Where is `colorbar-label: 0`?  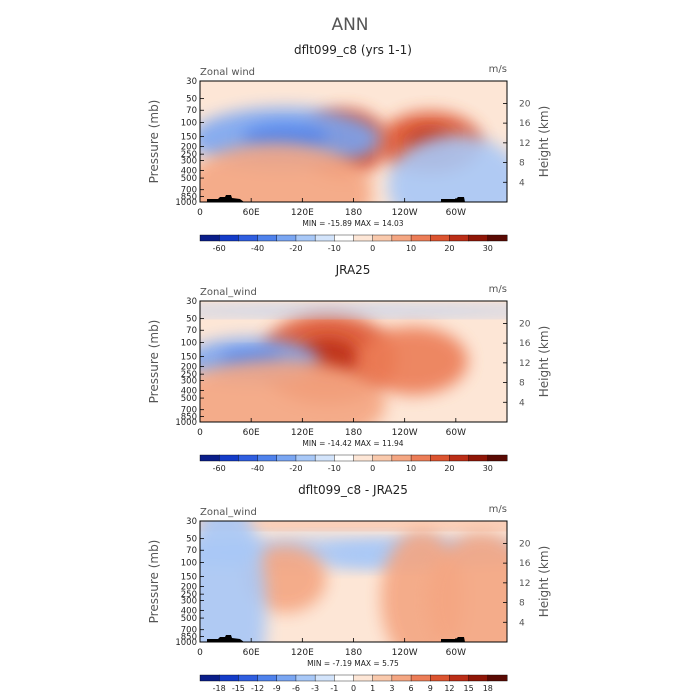 colorbar-label: 0 is located at coordinates (372, 468).